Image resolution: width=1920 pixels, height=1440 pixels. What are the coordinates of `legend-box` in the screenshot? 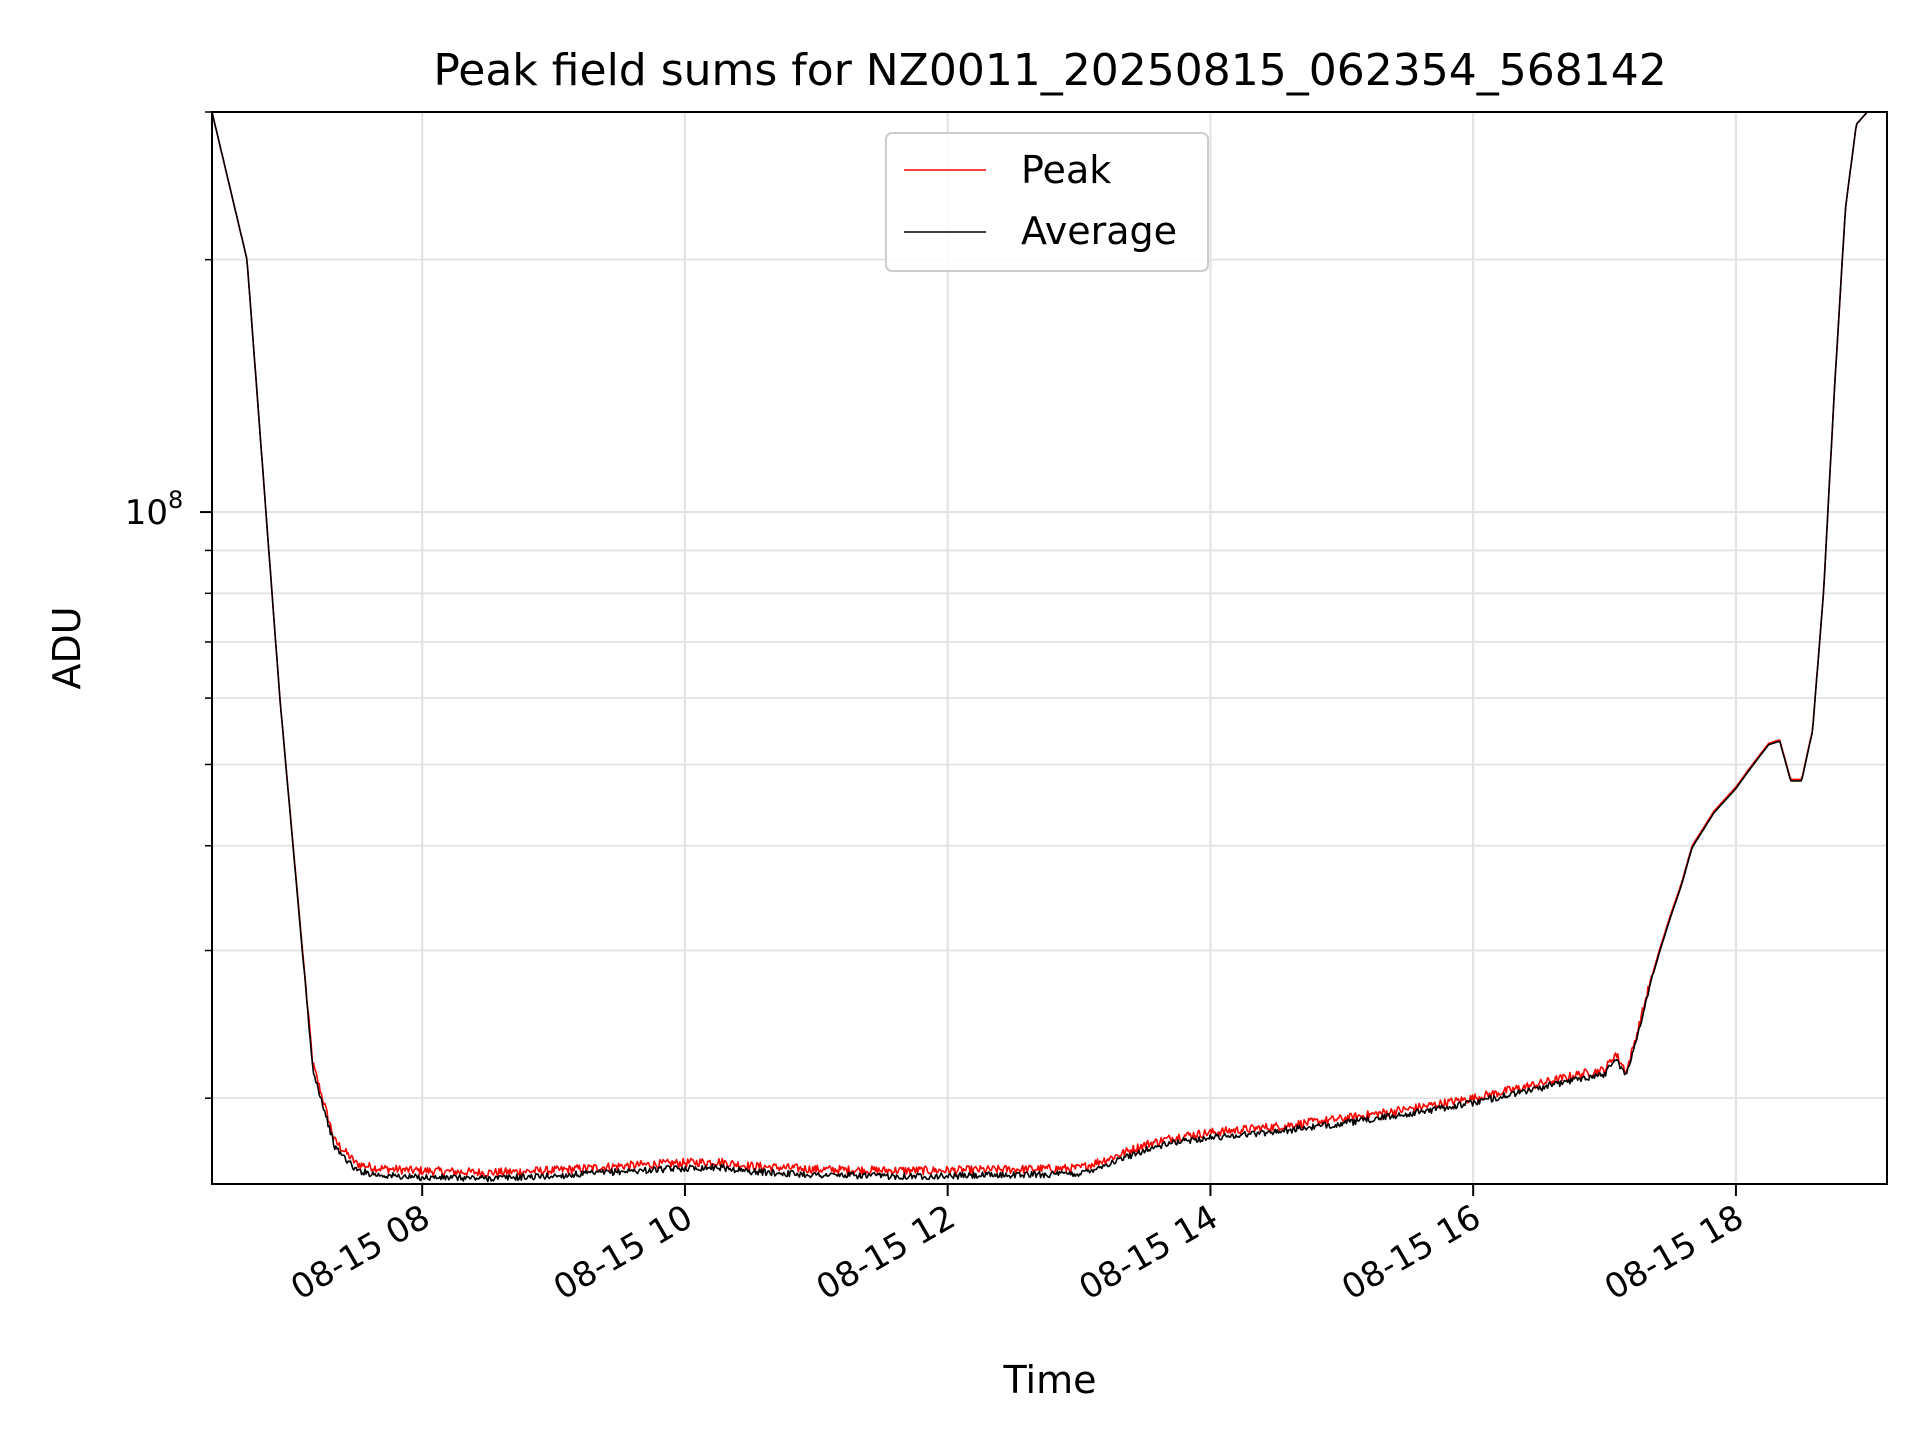 It's located at (1047, 202).